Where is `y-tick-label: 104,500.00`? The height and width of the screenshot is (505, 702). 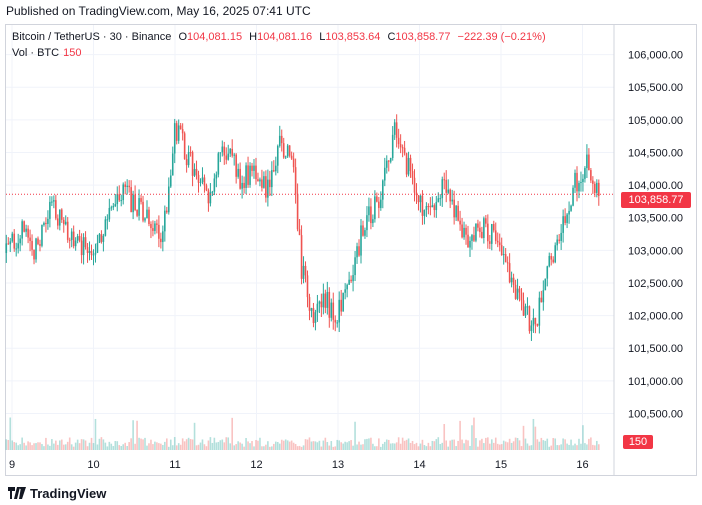
y-tick-label: 104,500.00 is located at coordinates (655, 153).